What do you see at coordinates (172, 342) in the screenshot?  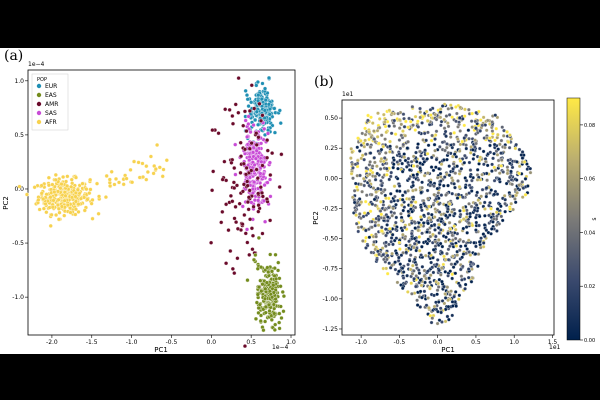 I see `a-xtick-label: -0.5` at bounding box center [172, 342].